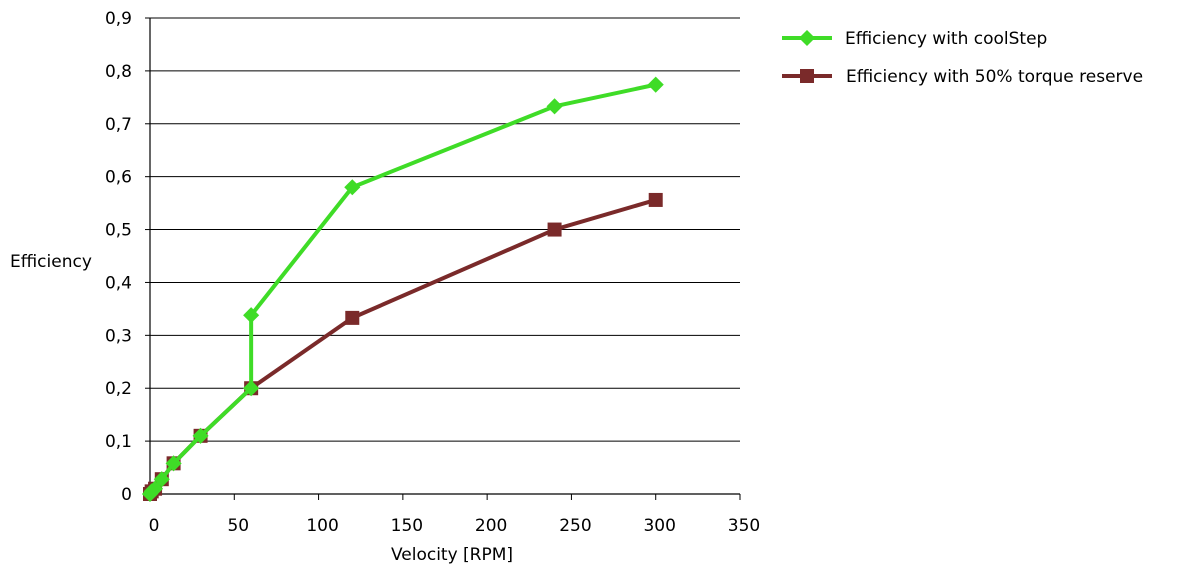 The image size is (1199, 572). I want to click on legend-item-0: Efficiency with coolStep, so click(914, 39).